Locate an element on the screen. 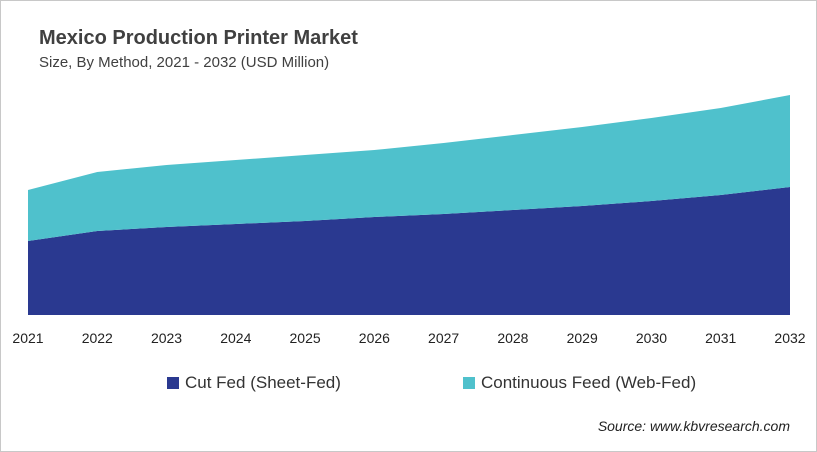 The width and height of the screenshot is (817, 452). legend-item-cut-fed: Cut Fed (Sheet-Fed) is located at coordinates (254, 383).